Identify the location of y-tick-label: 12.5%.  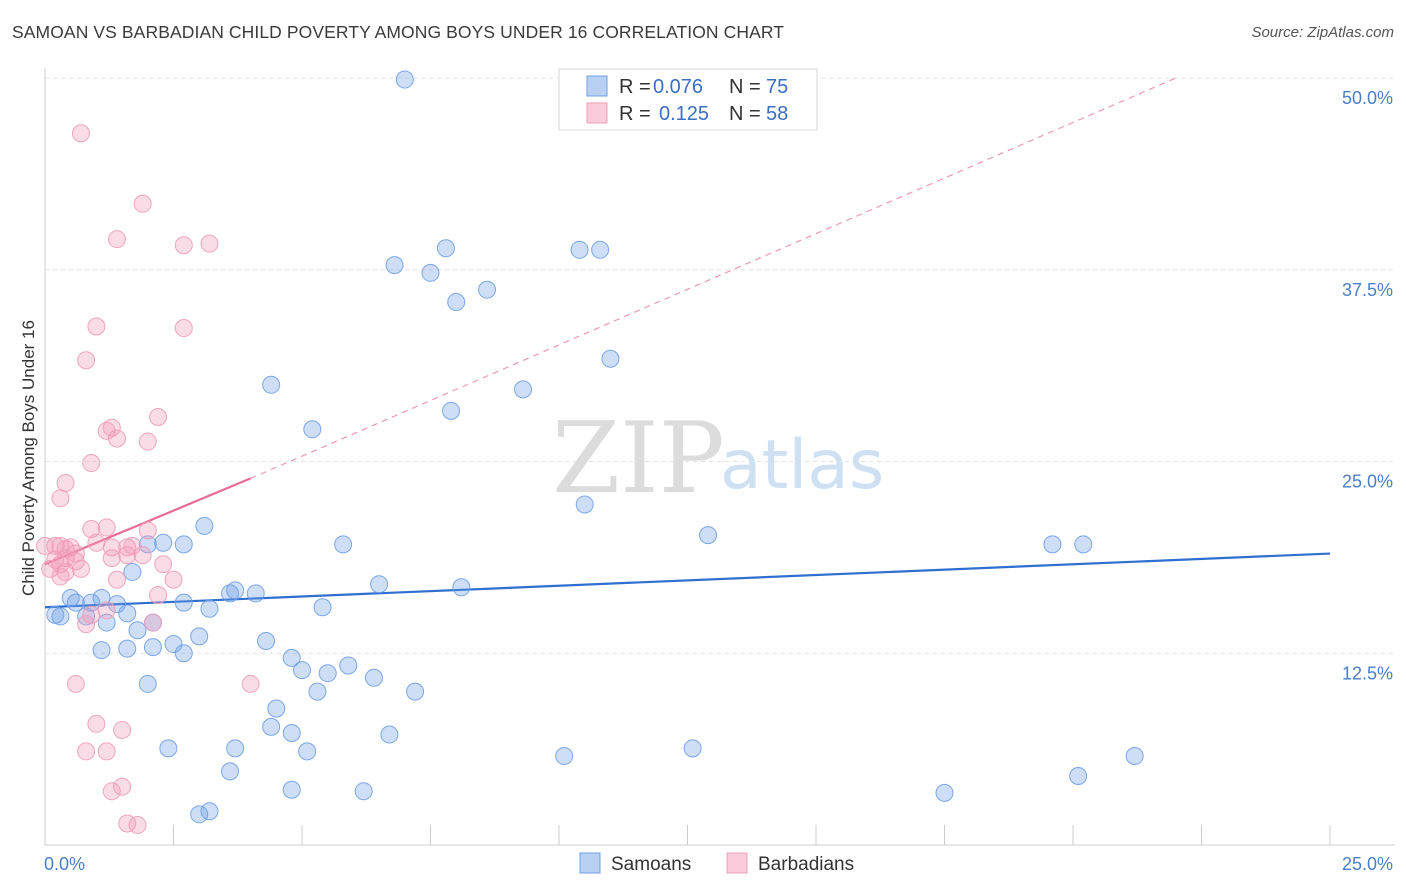
(1367, 673).